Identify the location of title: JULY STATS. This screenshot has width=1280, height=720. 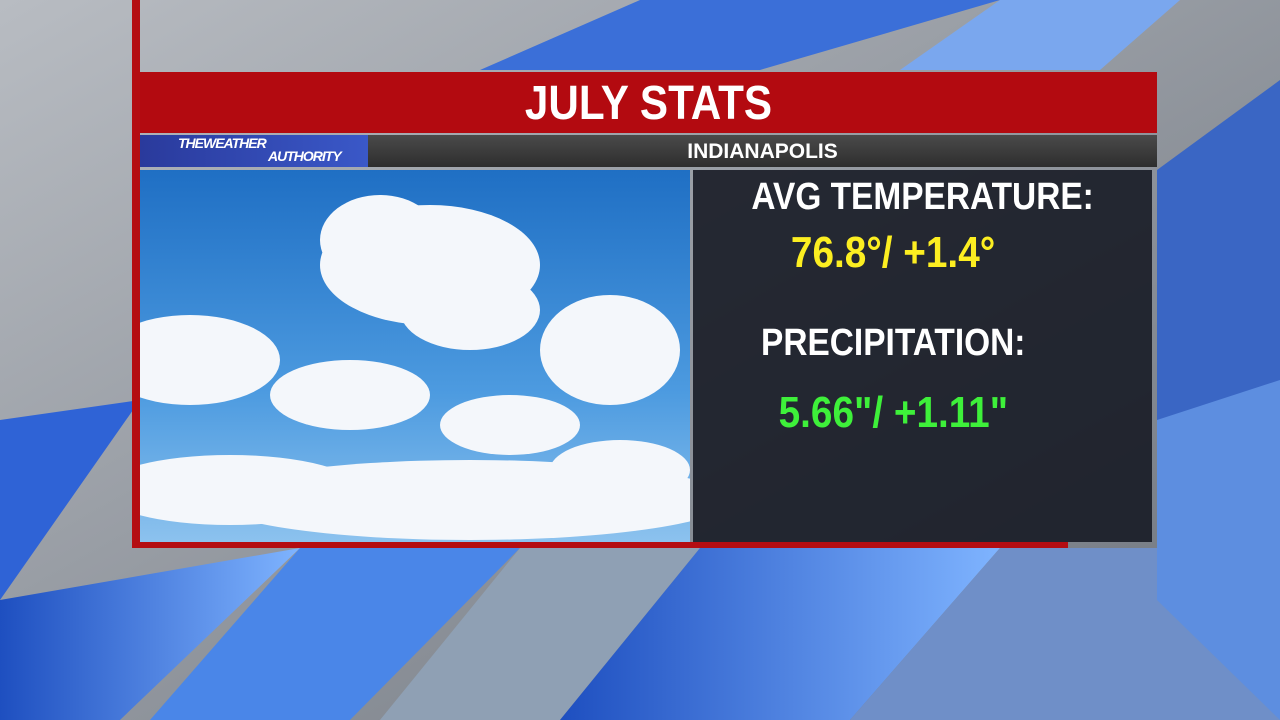
(648, 103).